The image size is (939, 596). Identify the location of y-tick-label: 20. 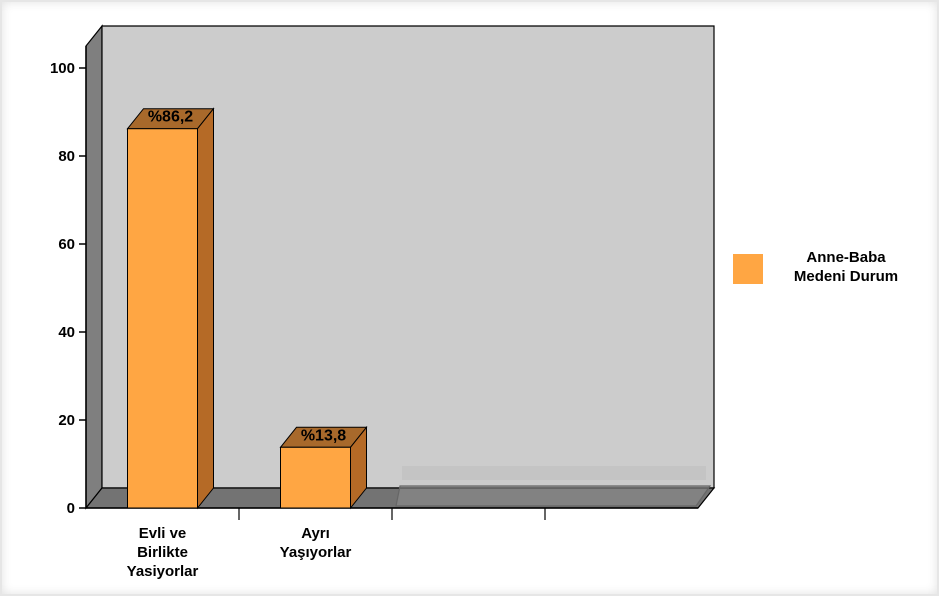
(66, 420).